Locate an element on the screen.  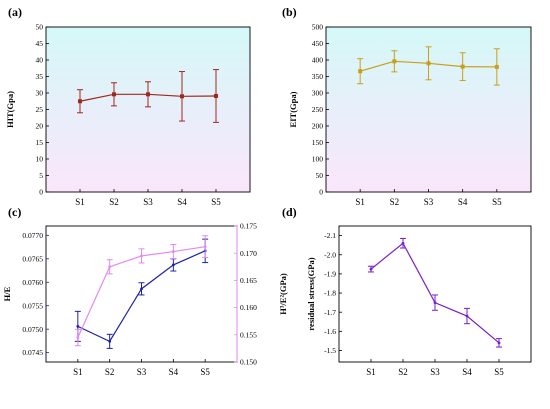
y-tick-label: 15 is located at coordinates (40, 142).